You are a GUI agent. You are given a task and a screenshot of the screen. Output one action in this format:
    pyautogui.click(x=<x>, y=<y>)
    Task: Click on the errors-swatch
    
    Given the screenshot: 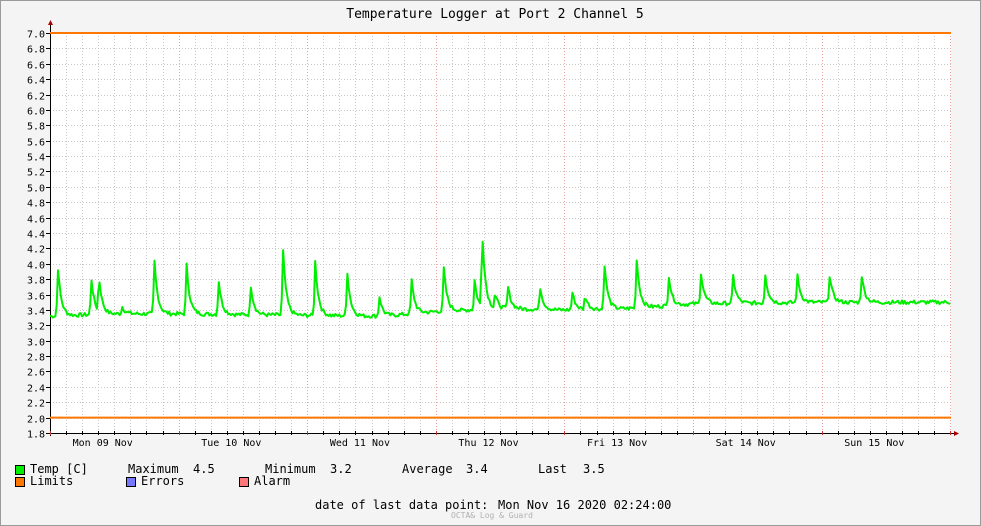 What is the action you would take?
    pyautogui.click(x=131, y=482)
    